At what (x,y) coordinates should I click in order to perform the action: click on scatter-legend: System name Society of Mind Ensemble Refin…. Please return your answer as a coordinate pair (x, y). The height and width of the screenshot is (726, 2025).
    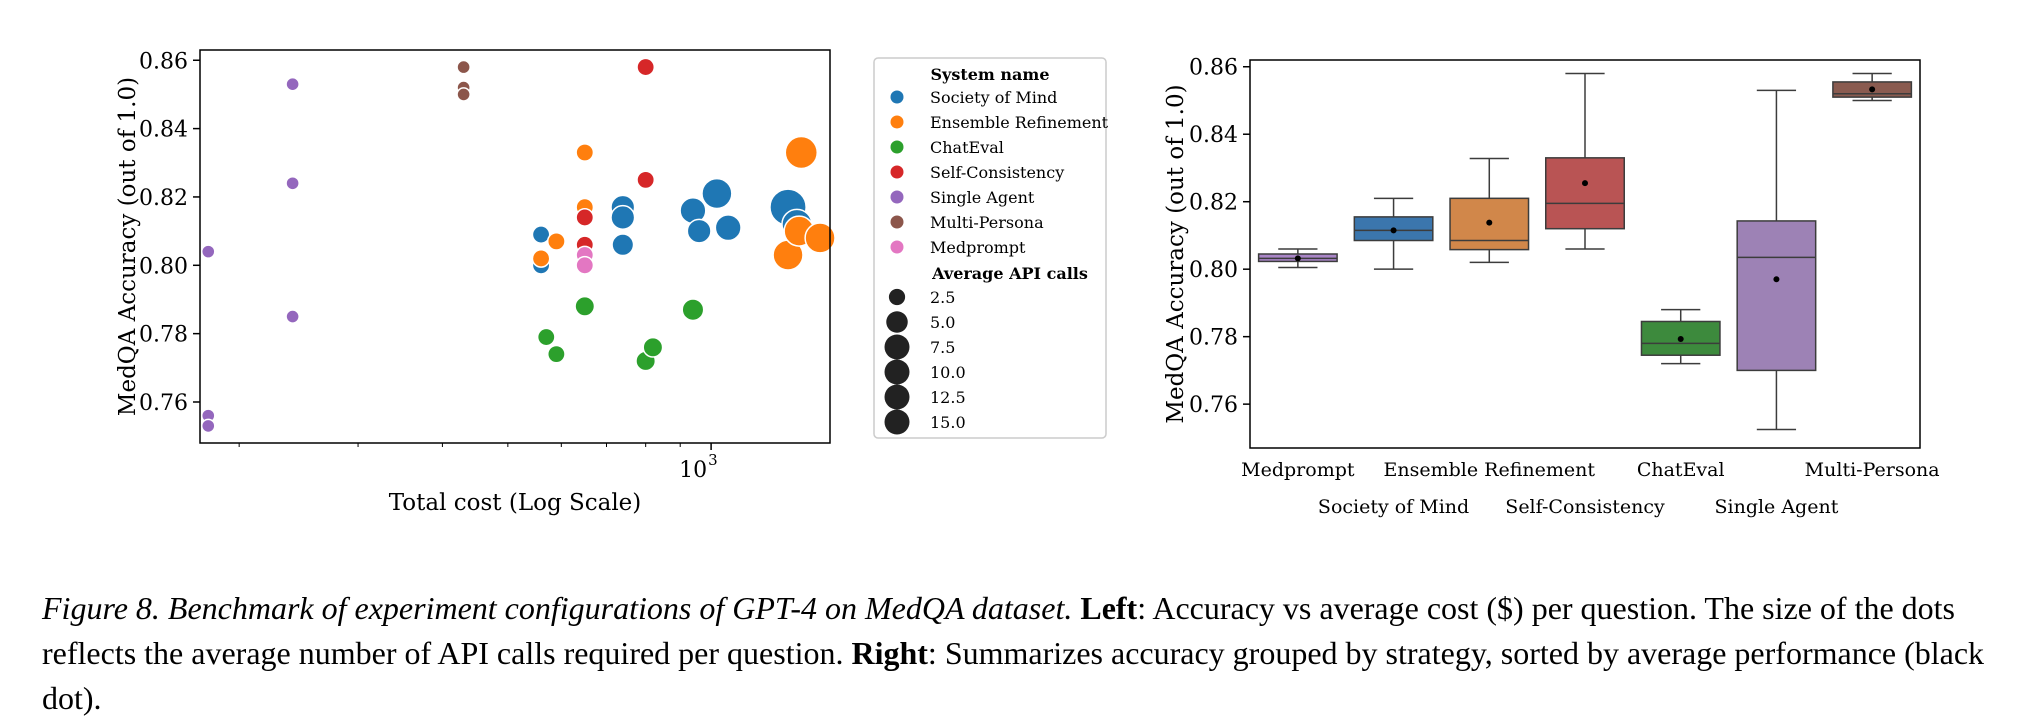
    Looking at the image, I should click on (991, 248).